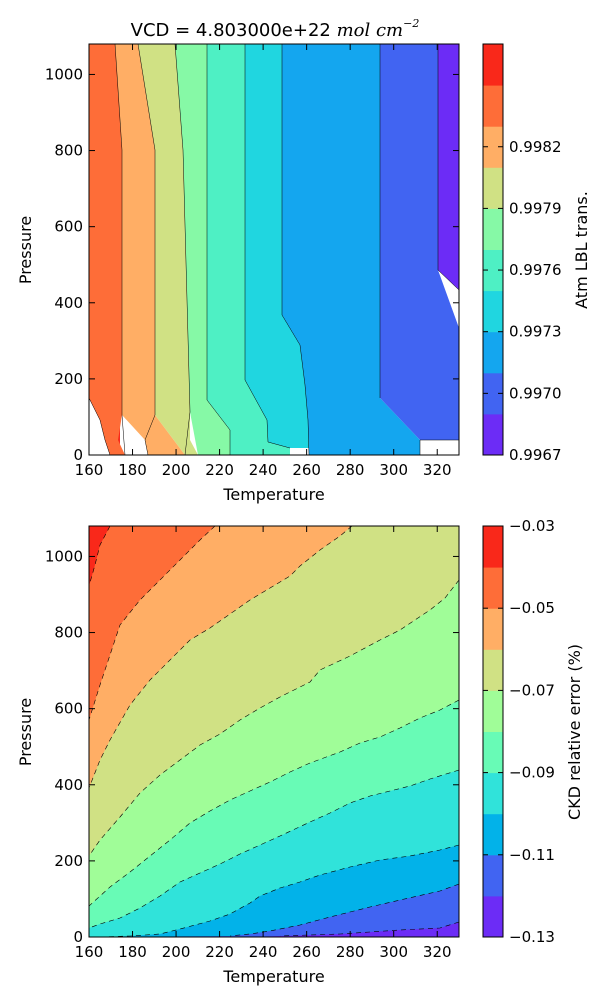 The width and height of the screenshot is (600, 1004). I want to click on bottom-y-tick-label: 600, so click(68, 709).